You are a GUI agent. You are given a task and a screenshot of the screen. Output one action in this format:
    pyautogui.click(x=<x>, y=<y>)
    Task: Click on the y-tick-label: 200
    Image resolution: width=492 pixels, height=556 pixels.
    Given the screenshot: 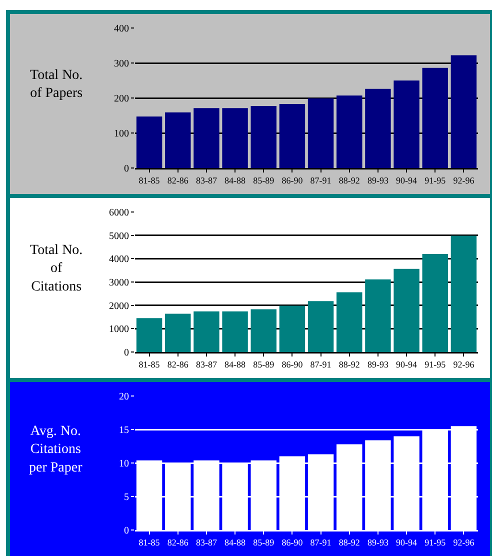 What is the action you would take?
    pyautogui.click(x=121, y=99)
    